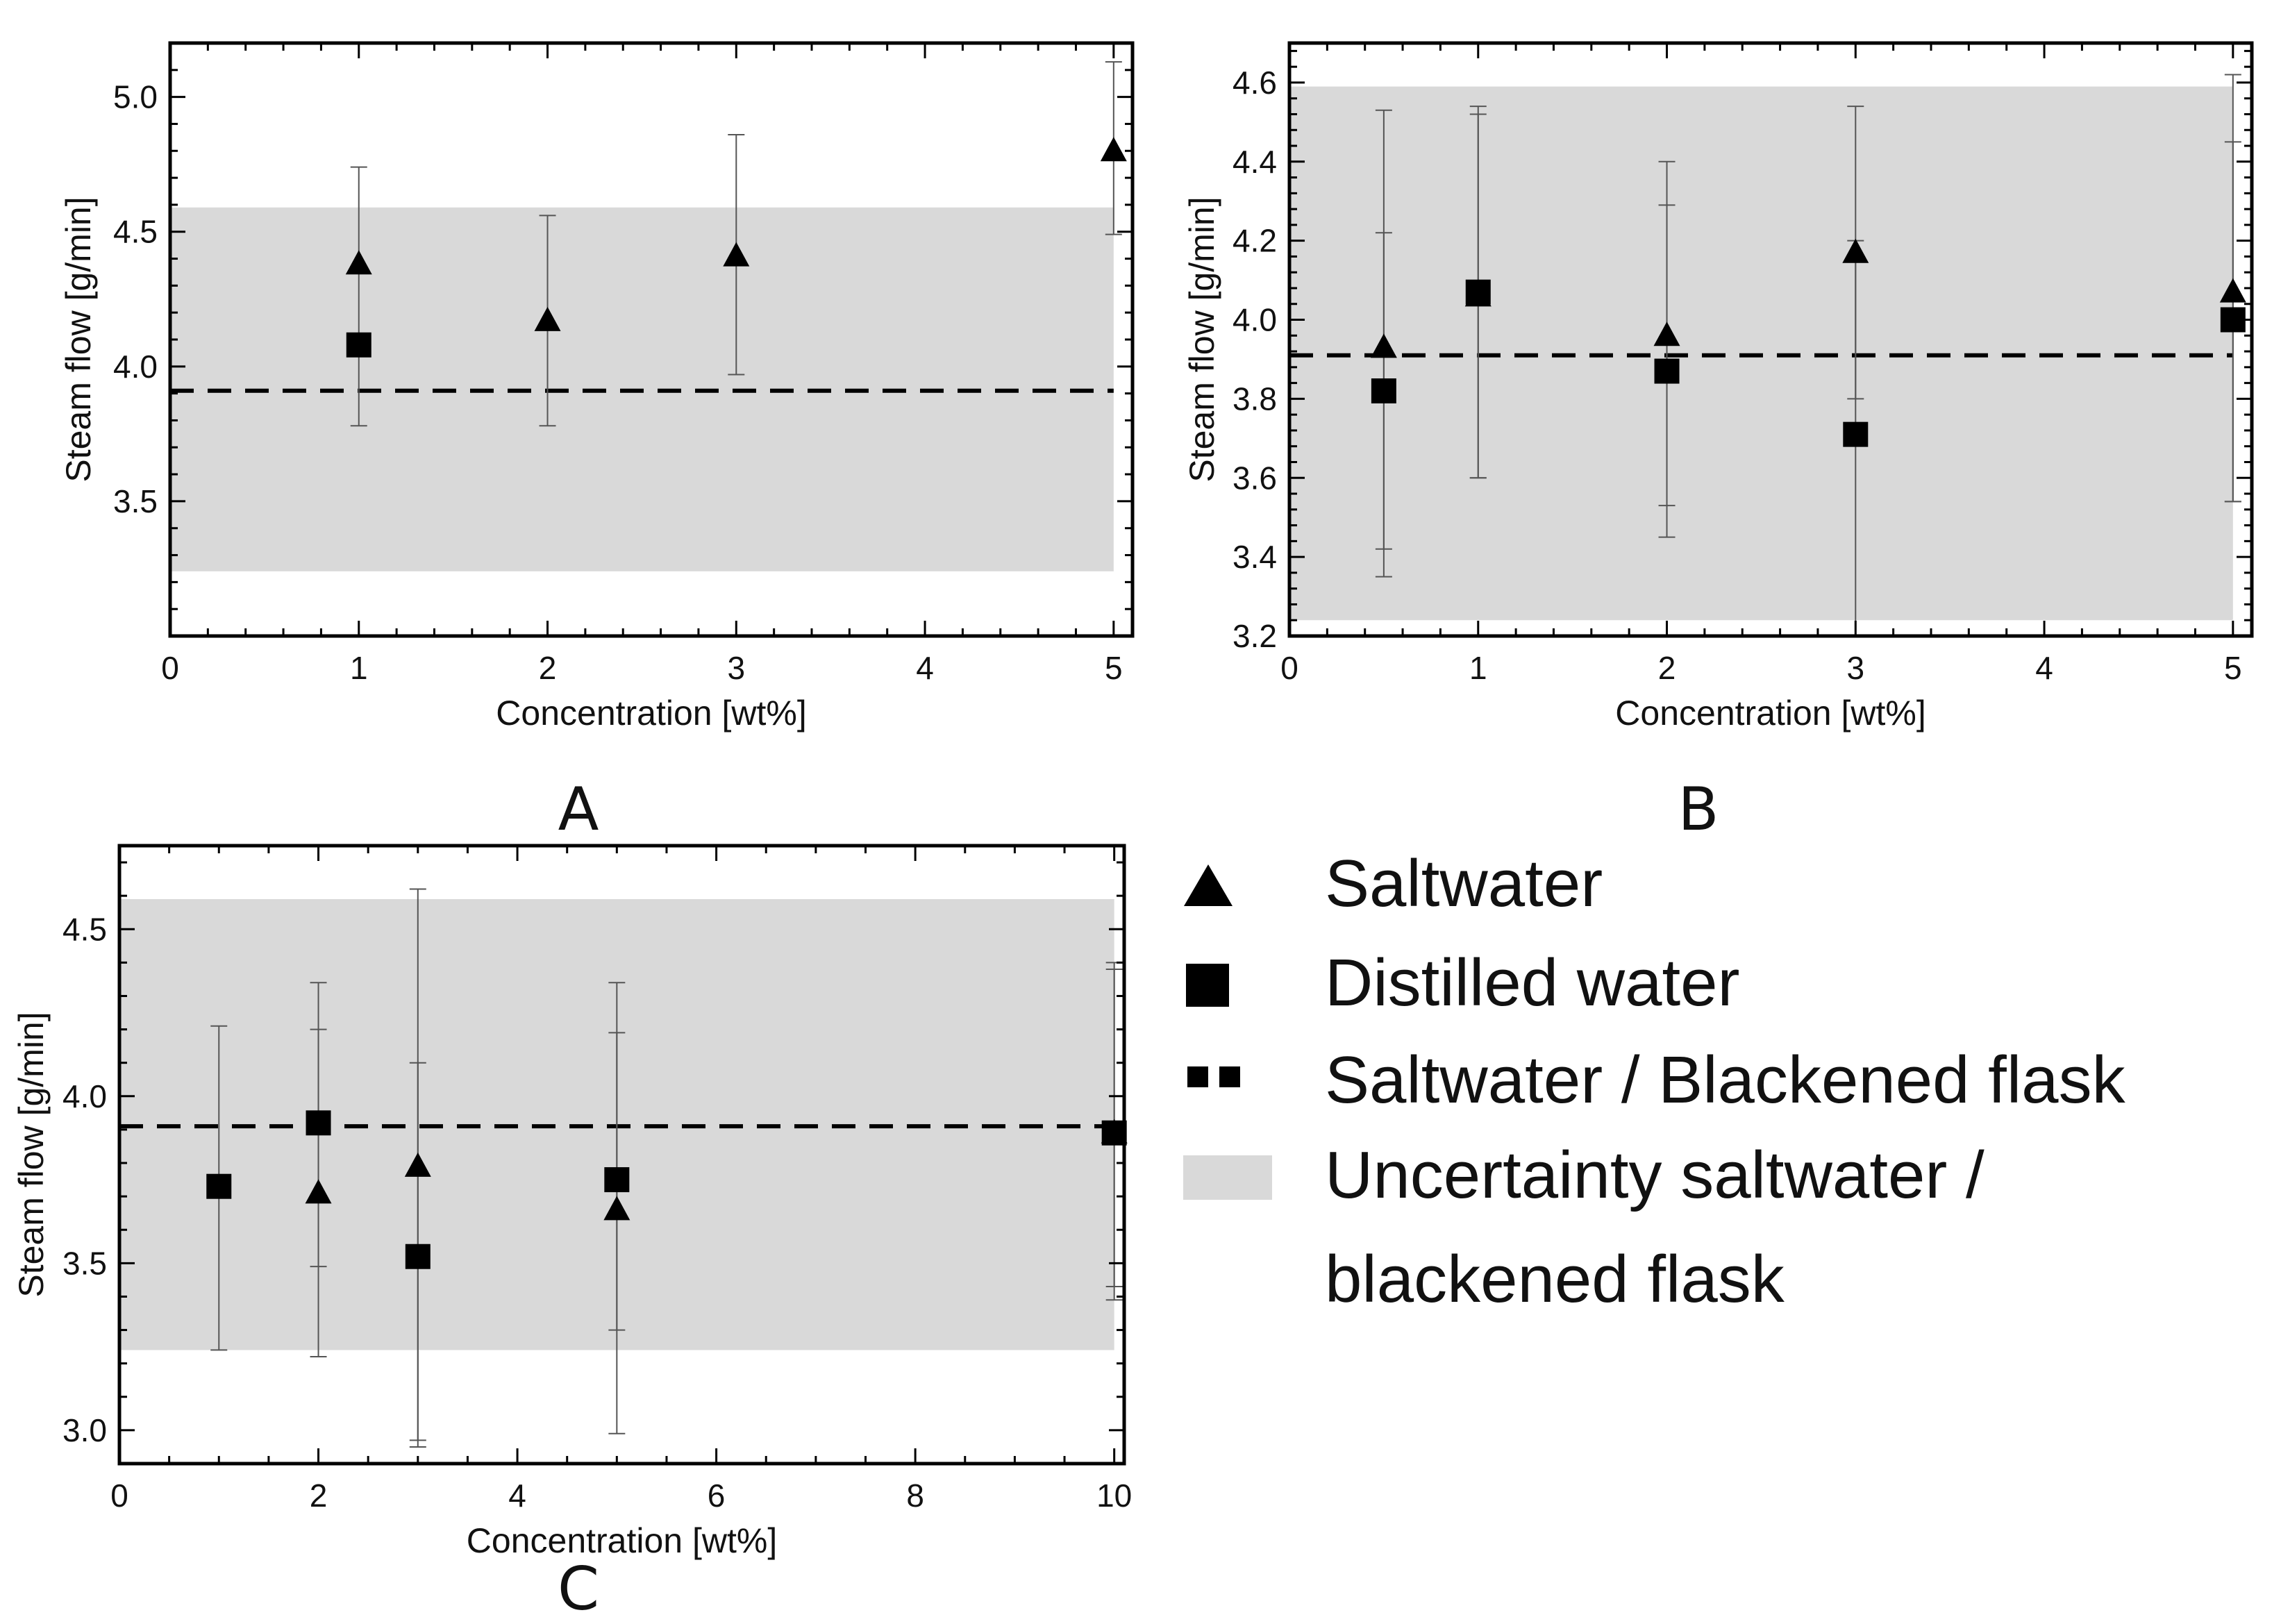  Describe the element at coordinates (1208, 885) in the screenshot. I see `triangle-icon` at that location.